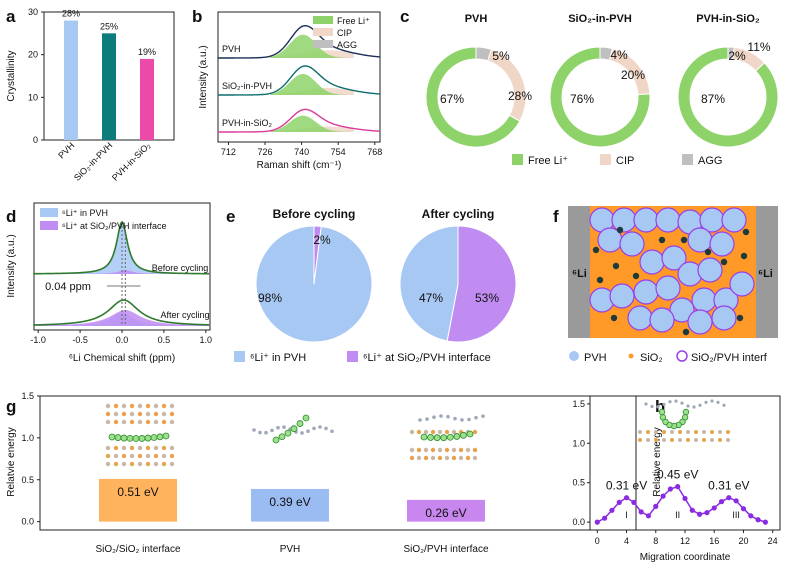 This screenshot has height=573, width=811. I want to click on panel-a-ytick-label: 30, so click(33, 12).